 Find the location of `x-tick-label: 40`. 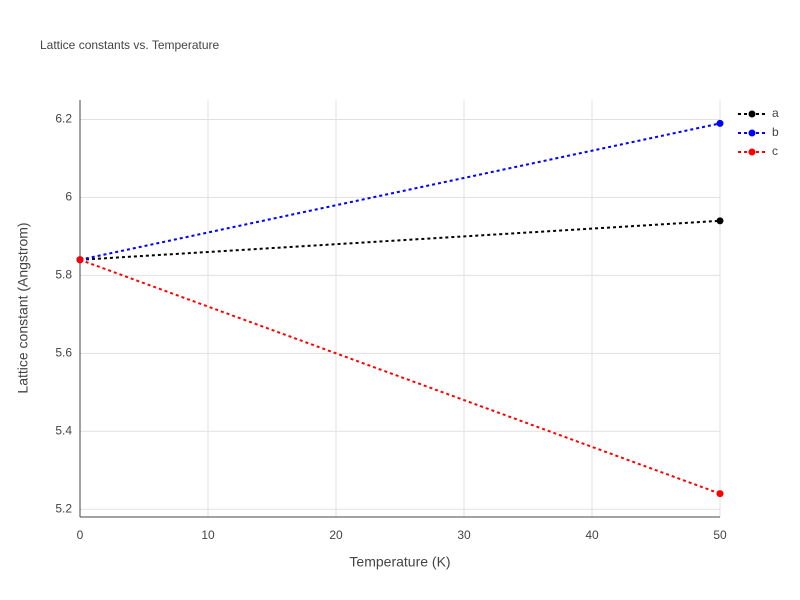

x-tick-label: 40 is located at coordinates (592, 535).